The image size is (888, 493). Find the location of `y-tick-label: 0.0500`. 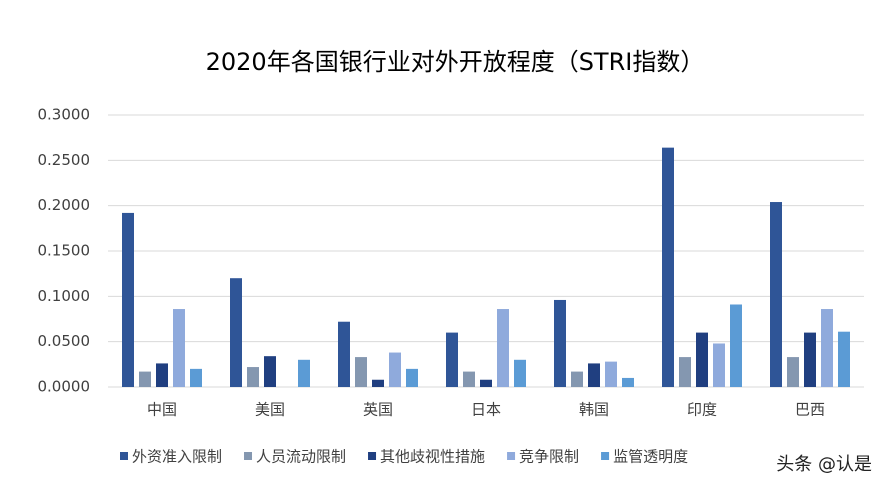

y-tick-label: 0.0500 is located at coordinates (64, 341).